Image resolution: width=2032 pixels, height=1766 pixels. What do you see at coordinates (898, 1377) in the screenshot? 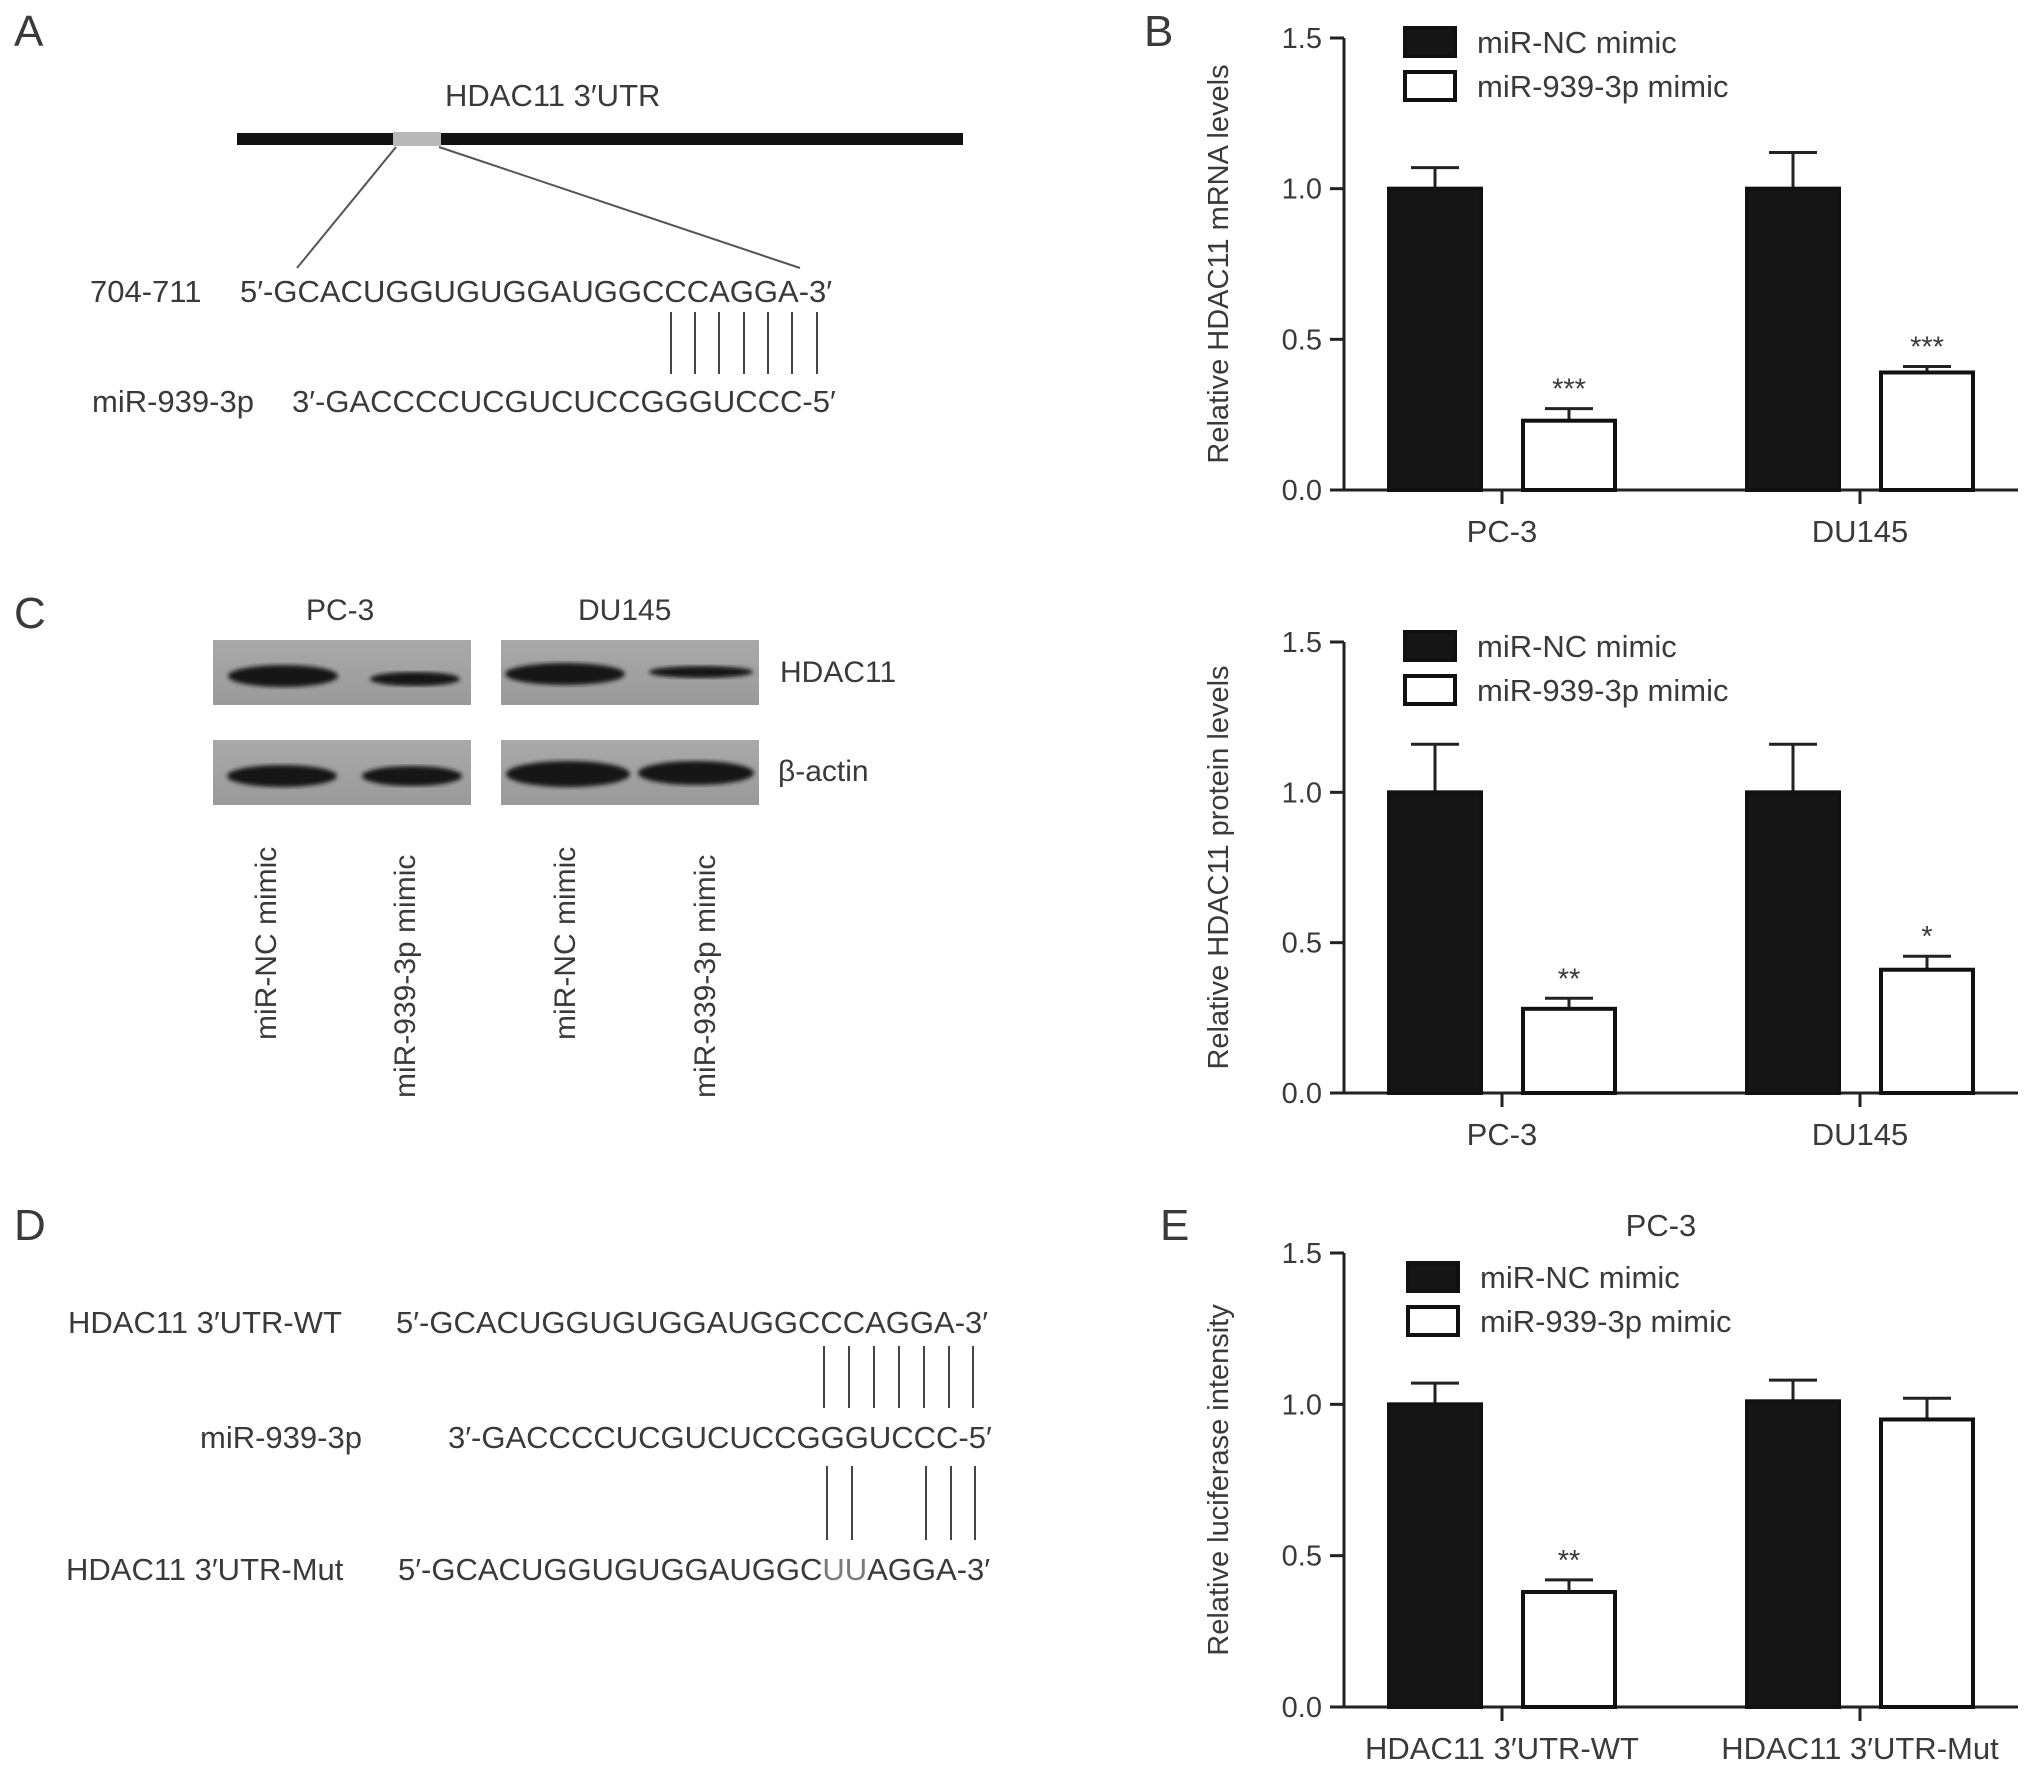
I see `pairing-lines-wt` at bounding box center [898, 1377].